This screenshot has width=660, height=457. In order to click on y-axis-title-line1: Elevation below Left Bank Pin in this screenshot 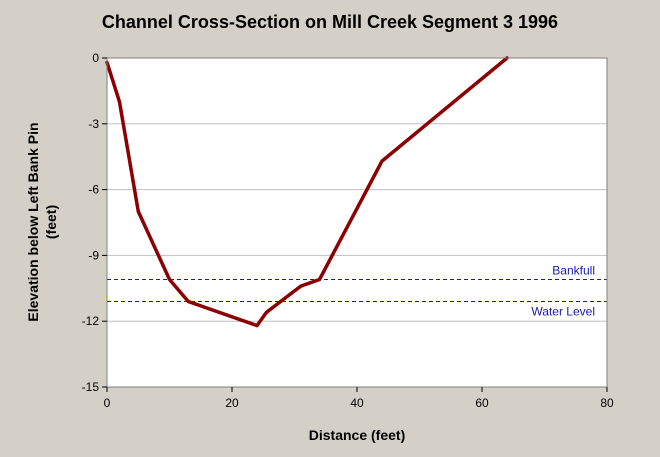, I will do `click(33, 221)`.